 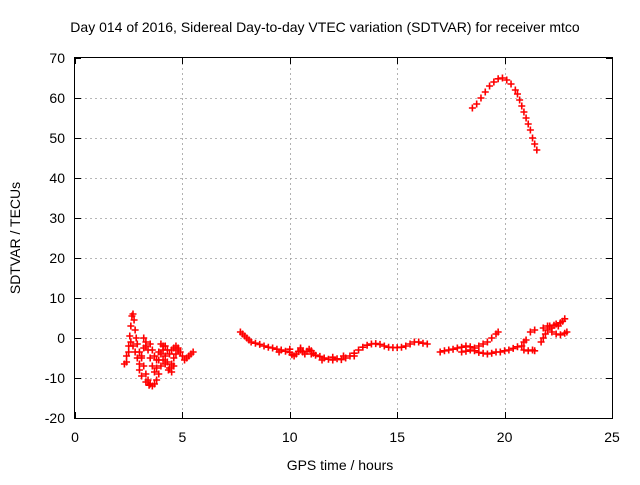 What do you see at coordinates (290, 437) in the screenshot?
I see `x-tick-label: 10` at bounding box center [290, 437].